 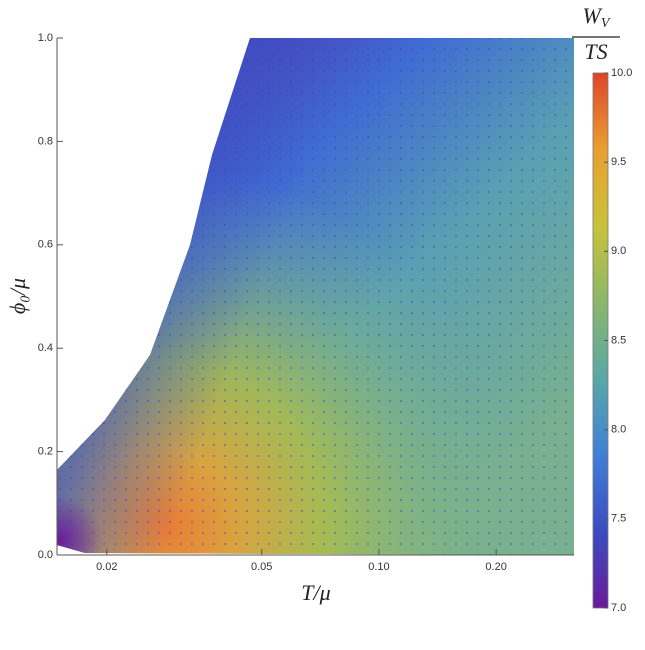 What do you see at coordinates (45, 452) in the screenshot?
I see `y-tick-label: 0.2` at bounding box center [45, 452].